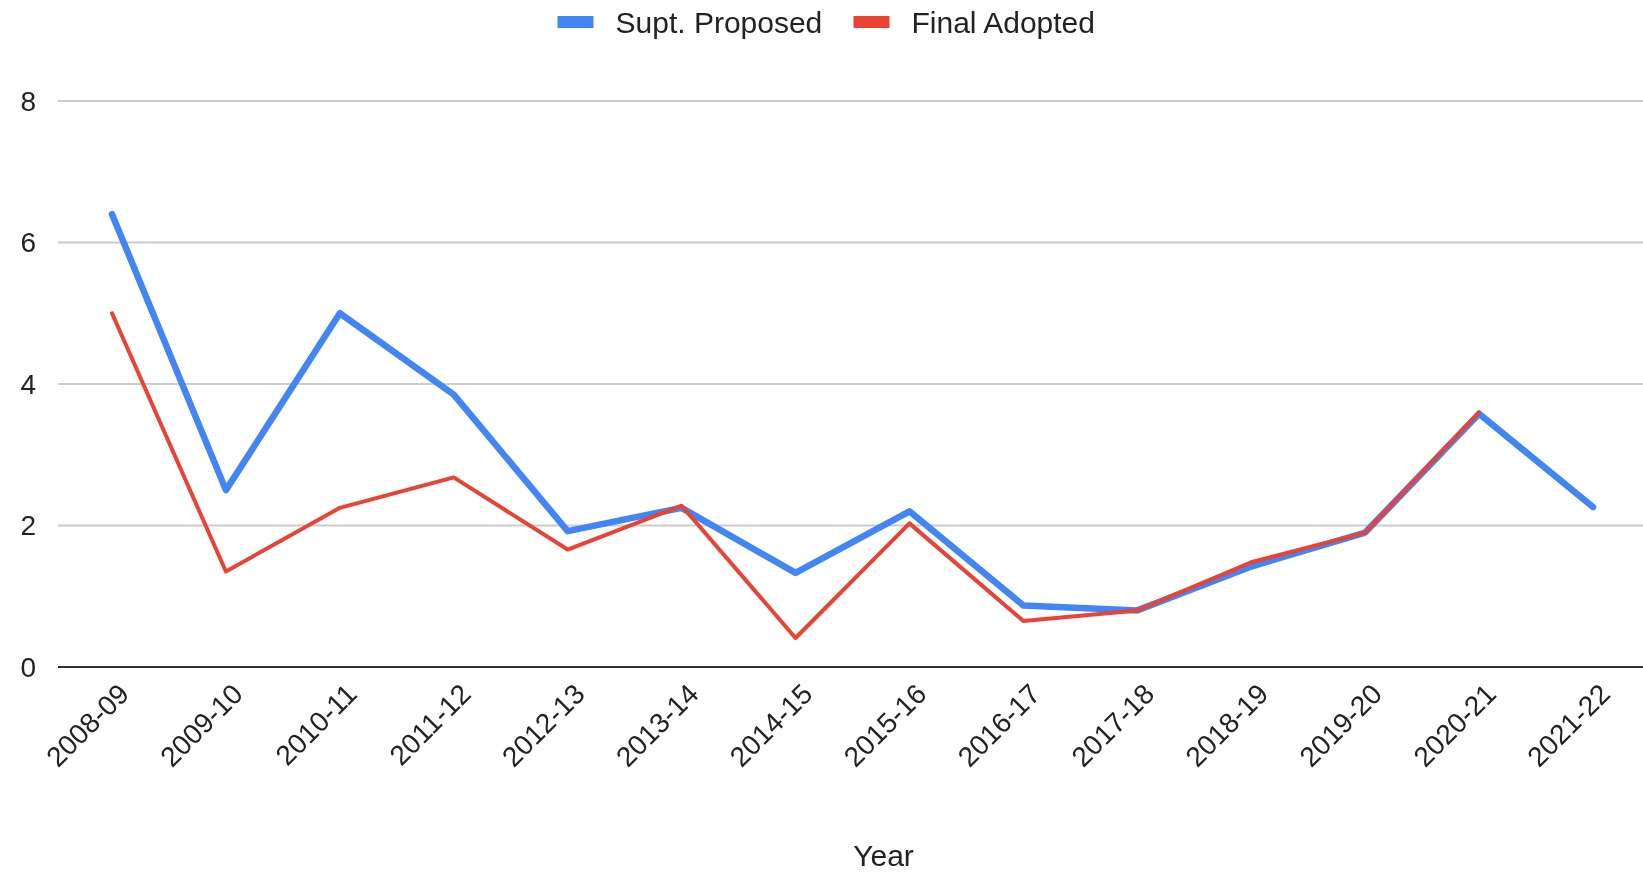 Image resolution: width=1643 pixels, height=881 pixels. I want to click on legend-label: Supt. Proposed, so click(719, 22).